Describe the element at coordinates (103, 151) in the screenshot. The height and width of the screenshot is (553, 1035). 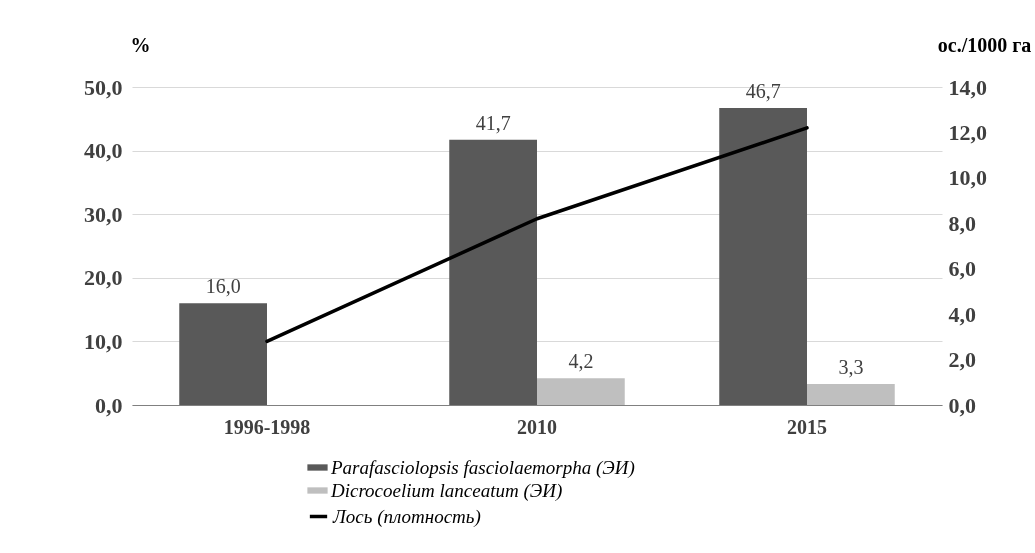
I see `y-tick-label: 40,0` at that location.